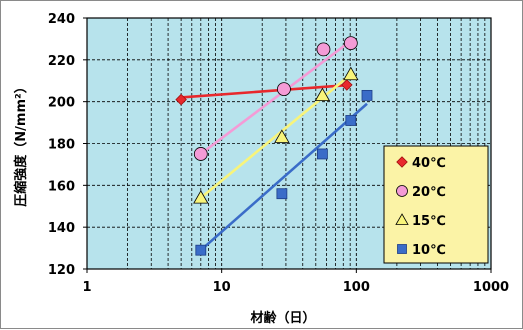  What do you see at coordinates (282, 318) in the screenshot?
I see `x-axis-title: 材齢（日）` at bounding box center [282, 318].